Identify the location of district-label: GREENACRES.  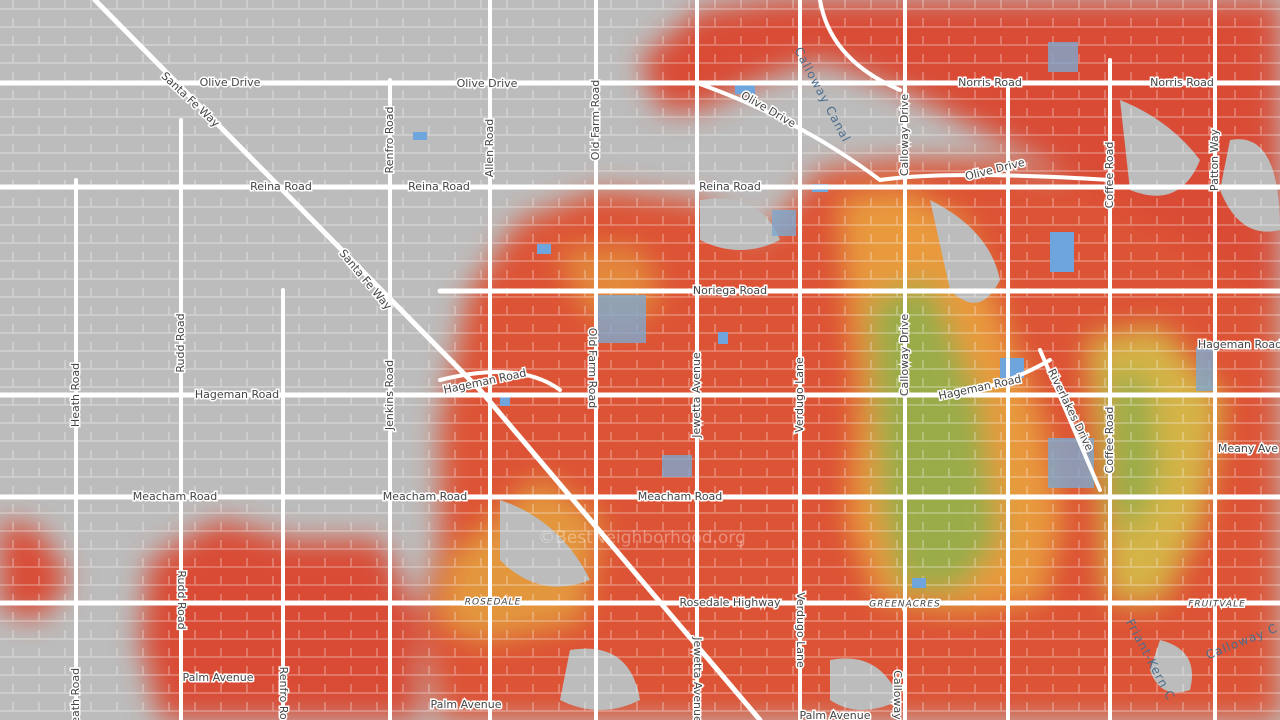
(904, 605).